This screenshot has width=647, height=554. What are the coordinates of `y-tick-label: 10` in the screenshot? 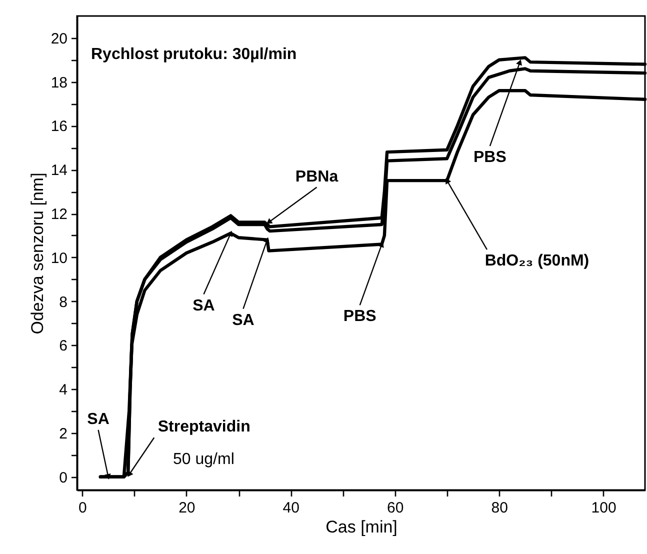 It's located at (59, 258).